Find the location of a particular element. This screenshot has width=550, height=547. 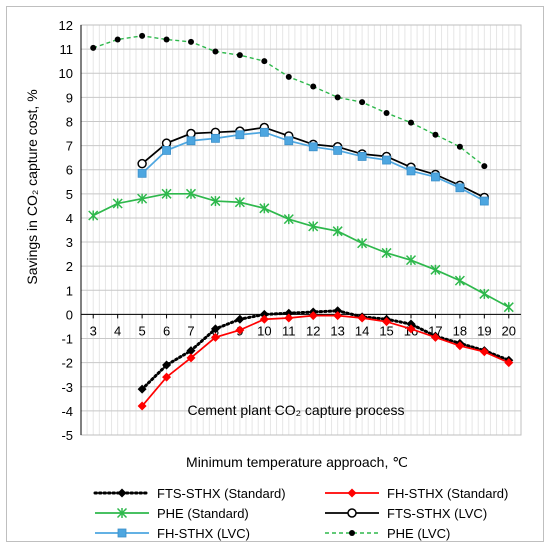

legend-item: PHE (Standard) is located at coordinates (172, 513).